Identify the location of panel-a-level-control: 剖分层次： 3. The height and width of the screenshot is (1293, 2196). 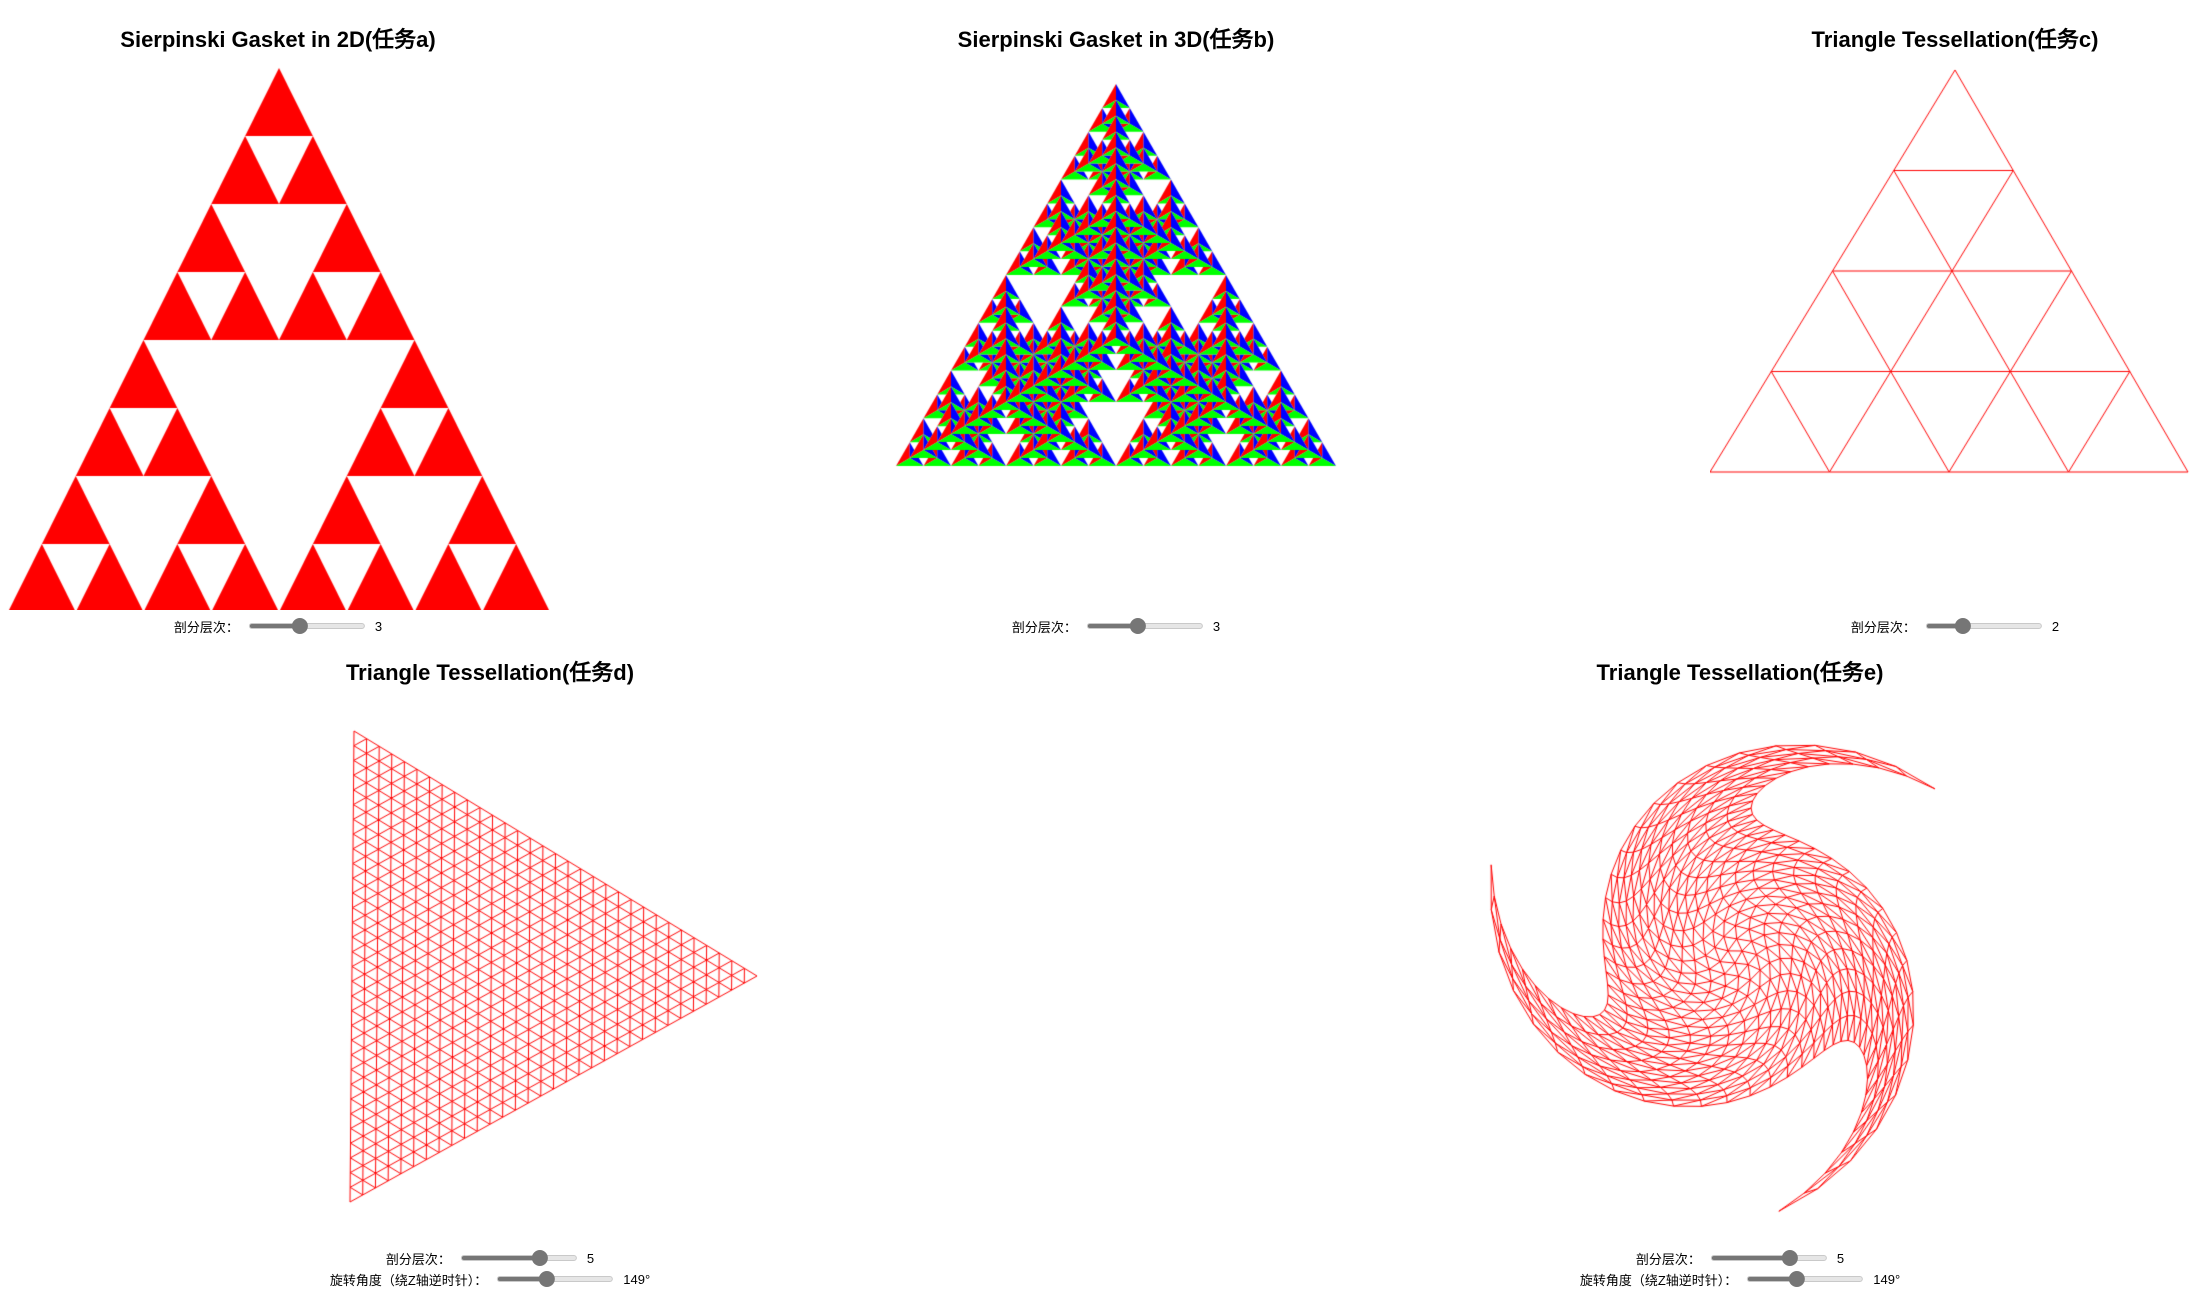
(278, 626).